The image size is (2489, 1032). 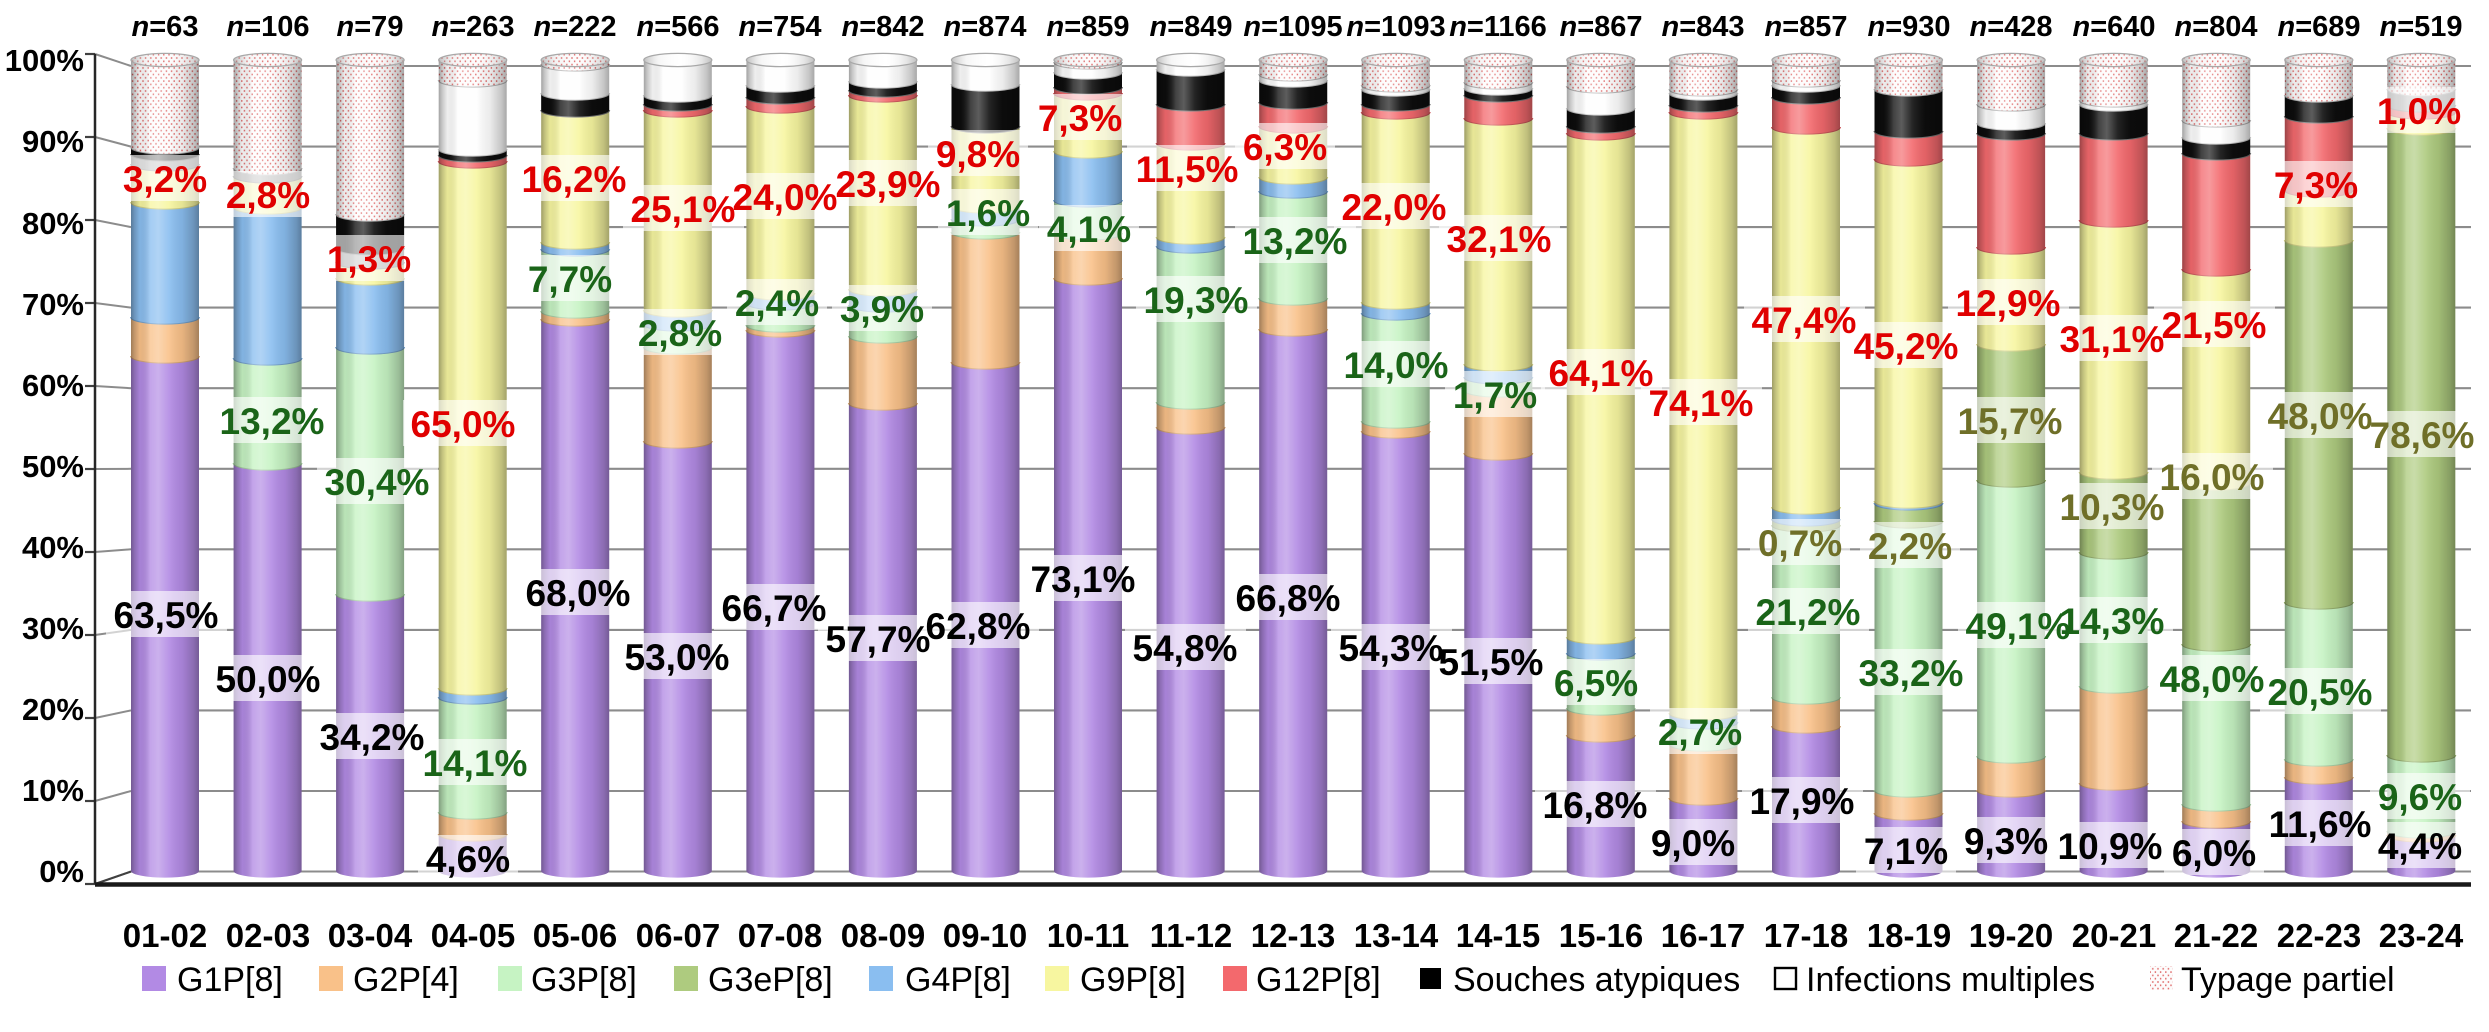 I want to click on svg-text: n=640, so click(x=2113, y=27).